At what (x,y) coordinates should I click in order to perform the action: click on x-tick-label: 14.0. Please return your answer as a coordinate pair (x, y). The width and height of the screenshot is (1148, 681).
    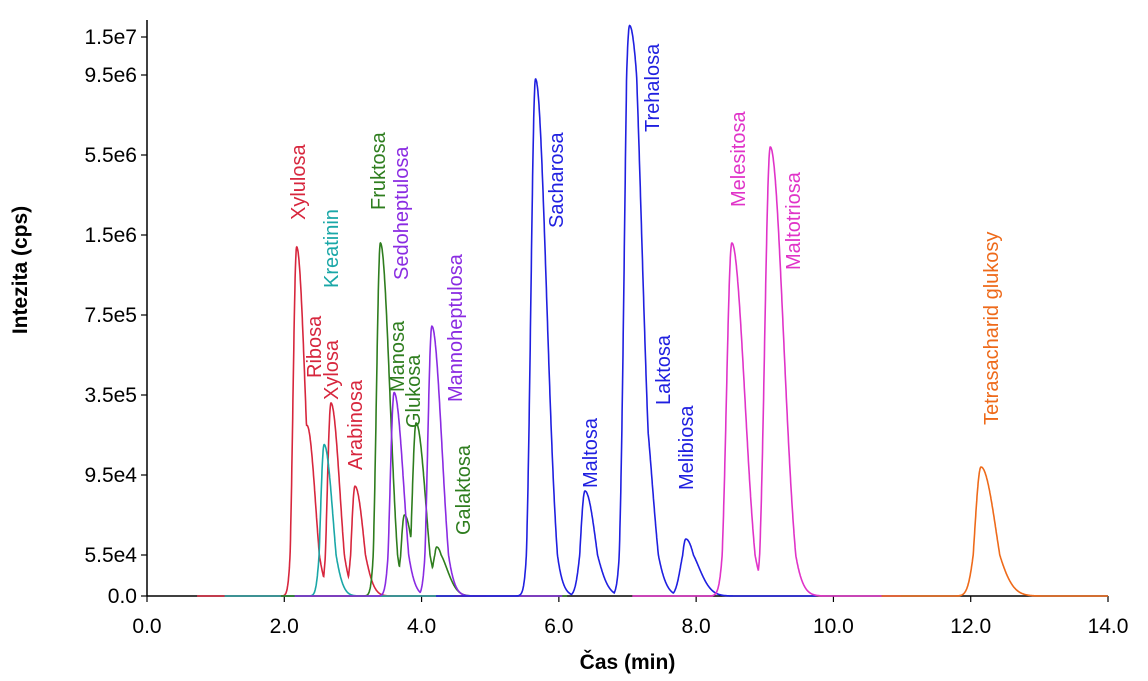
    Looking at the image, I should click on (1108, 626).